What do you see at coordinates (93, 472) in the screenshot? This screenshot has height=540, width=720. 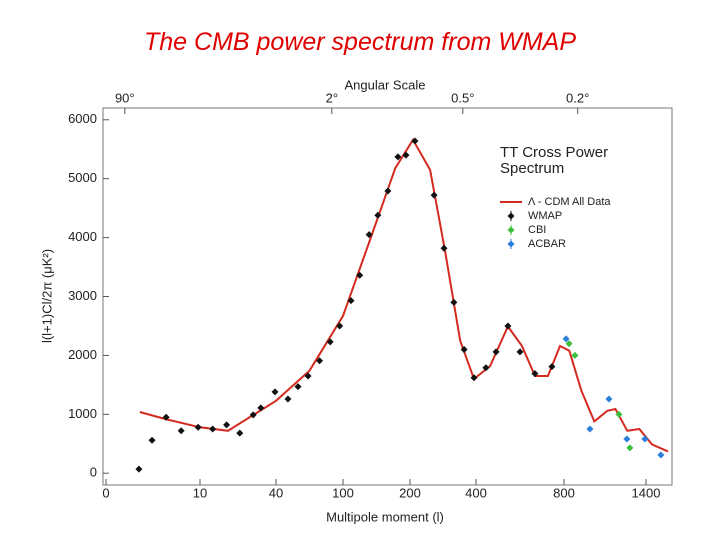 I see `y-tick-label: 0` at bounding box center [93, 472].